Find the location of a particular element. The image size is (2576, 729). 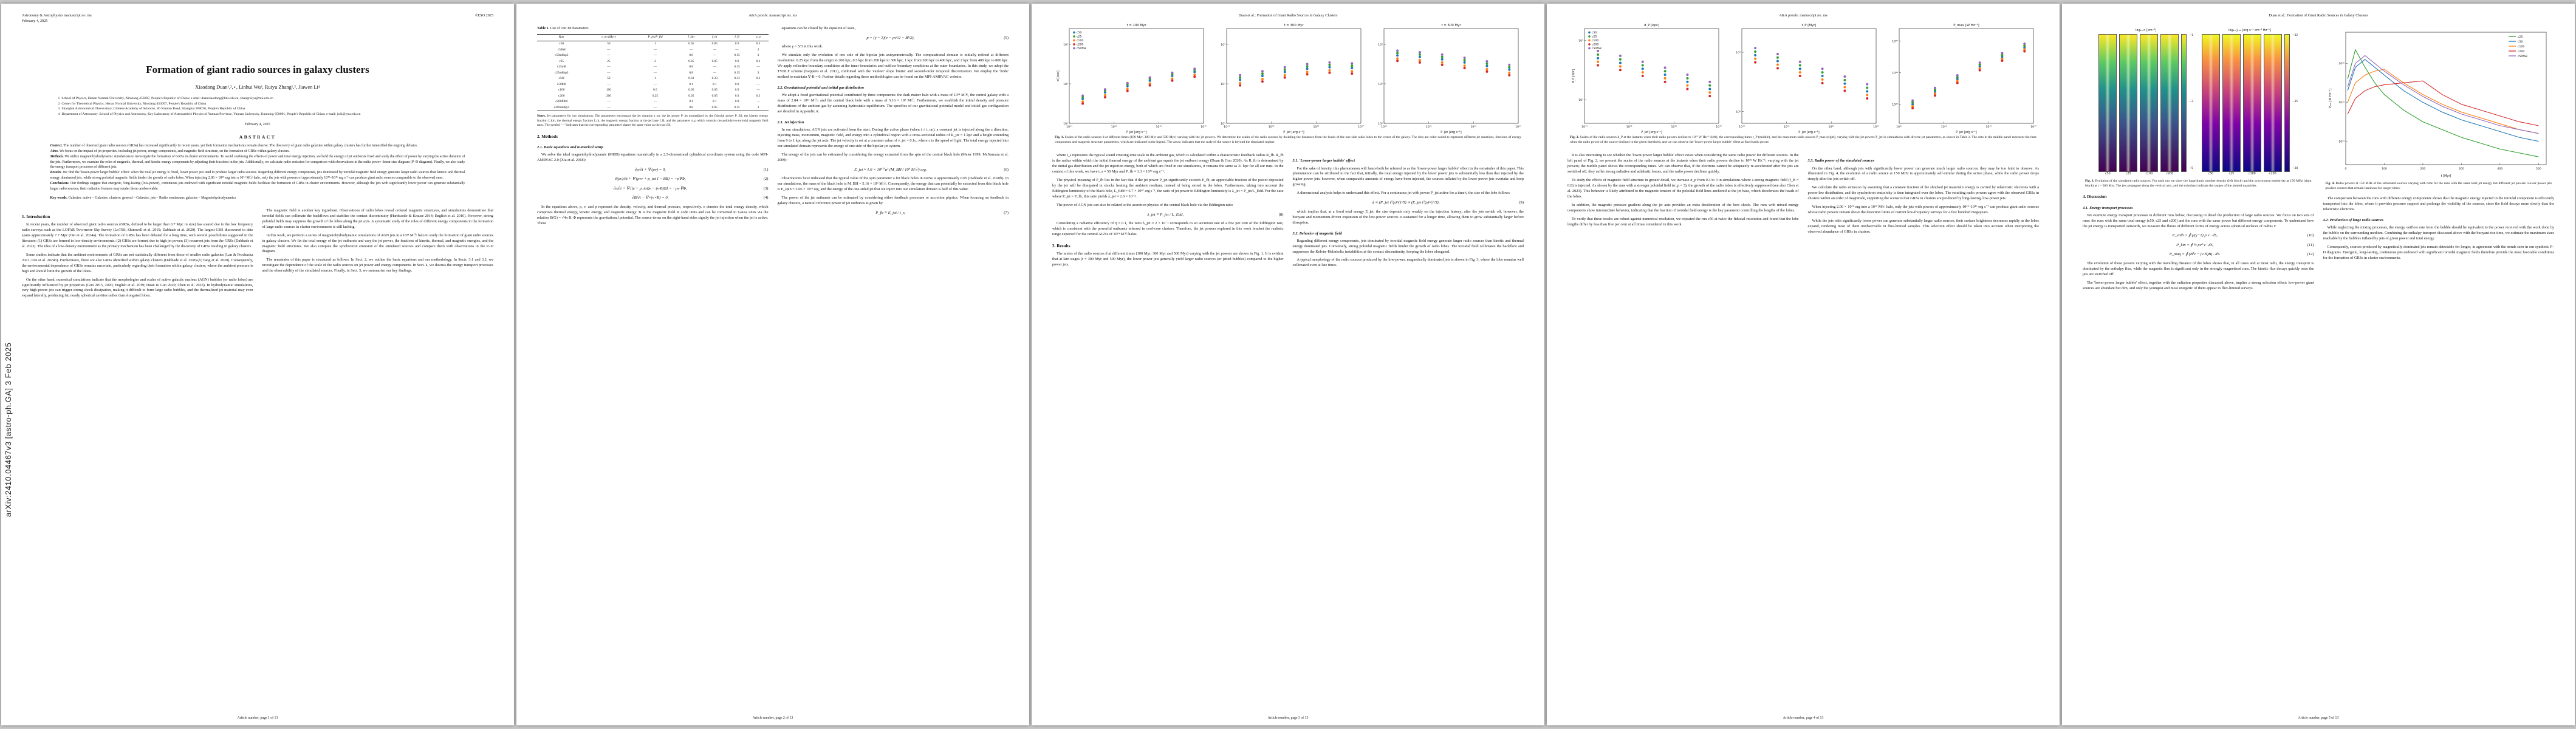

subsection-heading: 4.2. Production of large radio sources is located at coordinates (2353, 221).